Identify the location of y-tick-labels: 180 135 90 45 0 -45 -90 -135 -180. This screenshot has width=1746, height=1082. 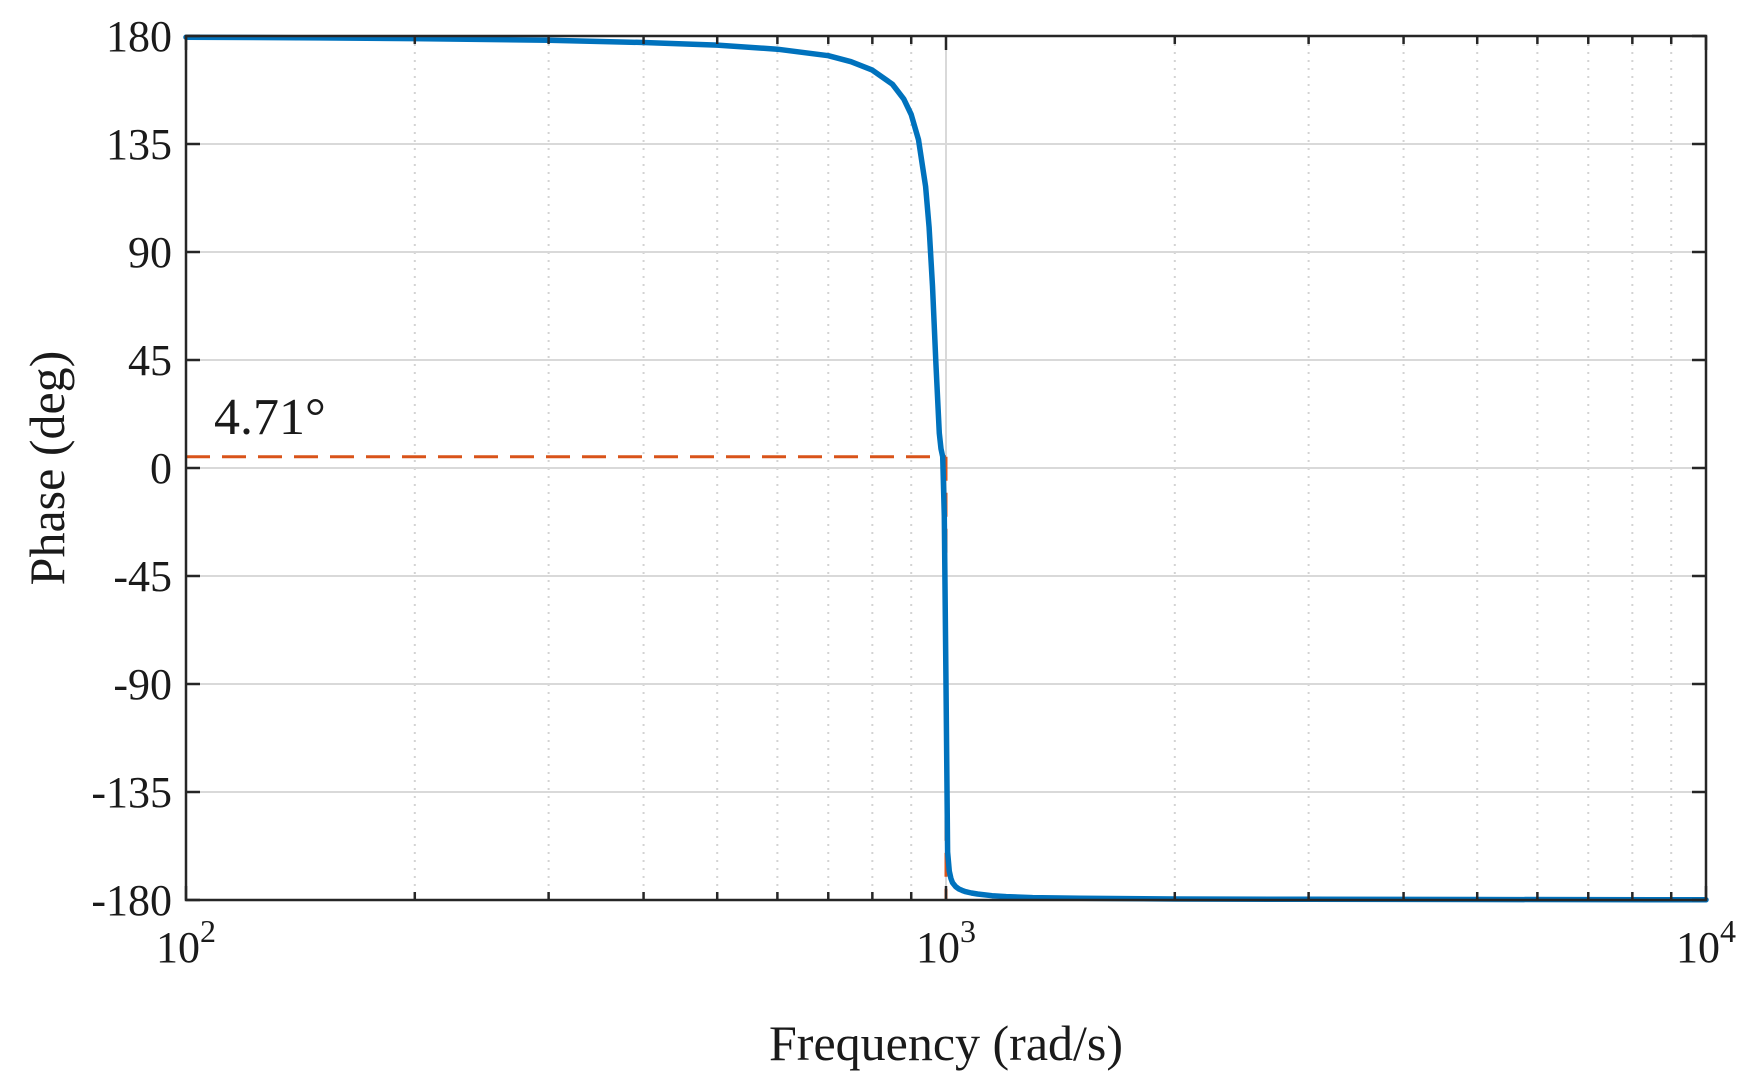
(131, 468).